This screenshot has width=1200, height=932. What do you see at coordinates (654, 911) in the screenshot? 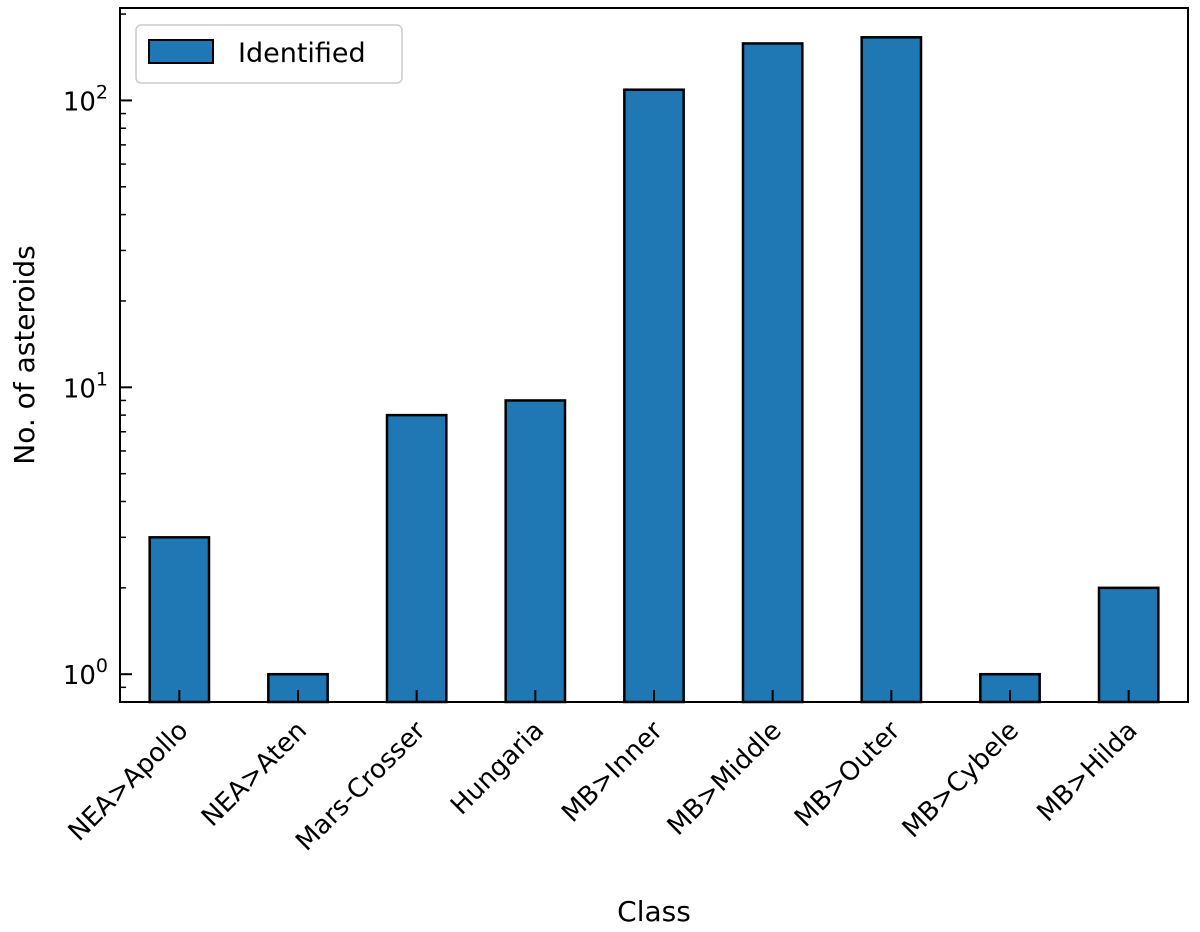
I see `x-axis-label: Class` at bounding box center [654, 911].